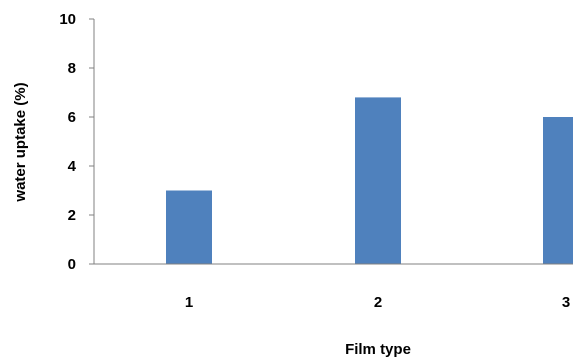 This screenshot has height=360, width=573. I want to click on y-axis-ticks: 0 2 4 6 8 10, so click(76, 142).